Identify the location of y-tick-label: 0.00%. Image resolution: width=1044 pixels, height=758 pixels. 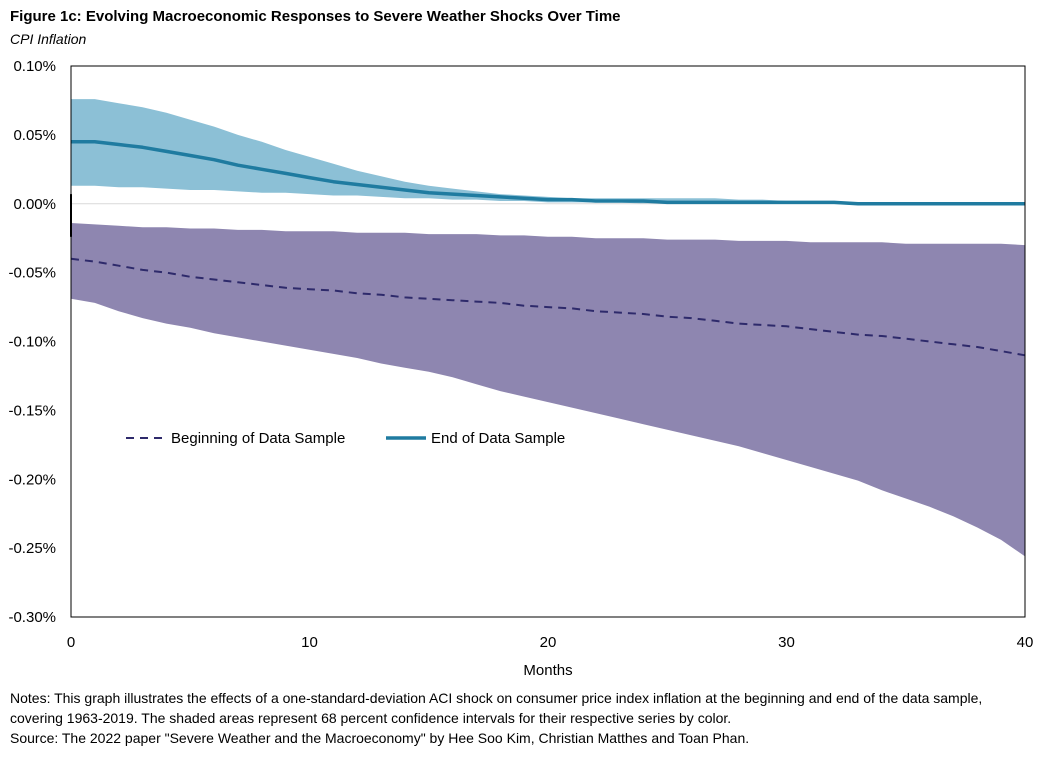
(34, 204).